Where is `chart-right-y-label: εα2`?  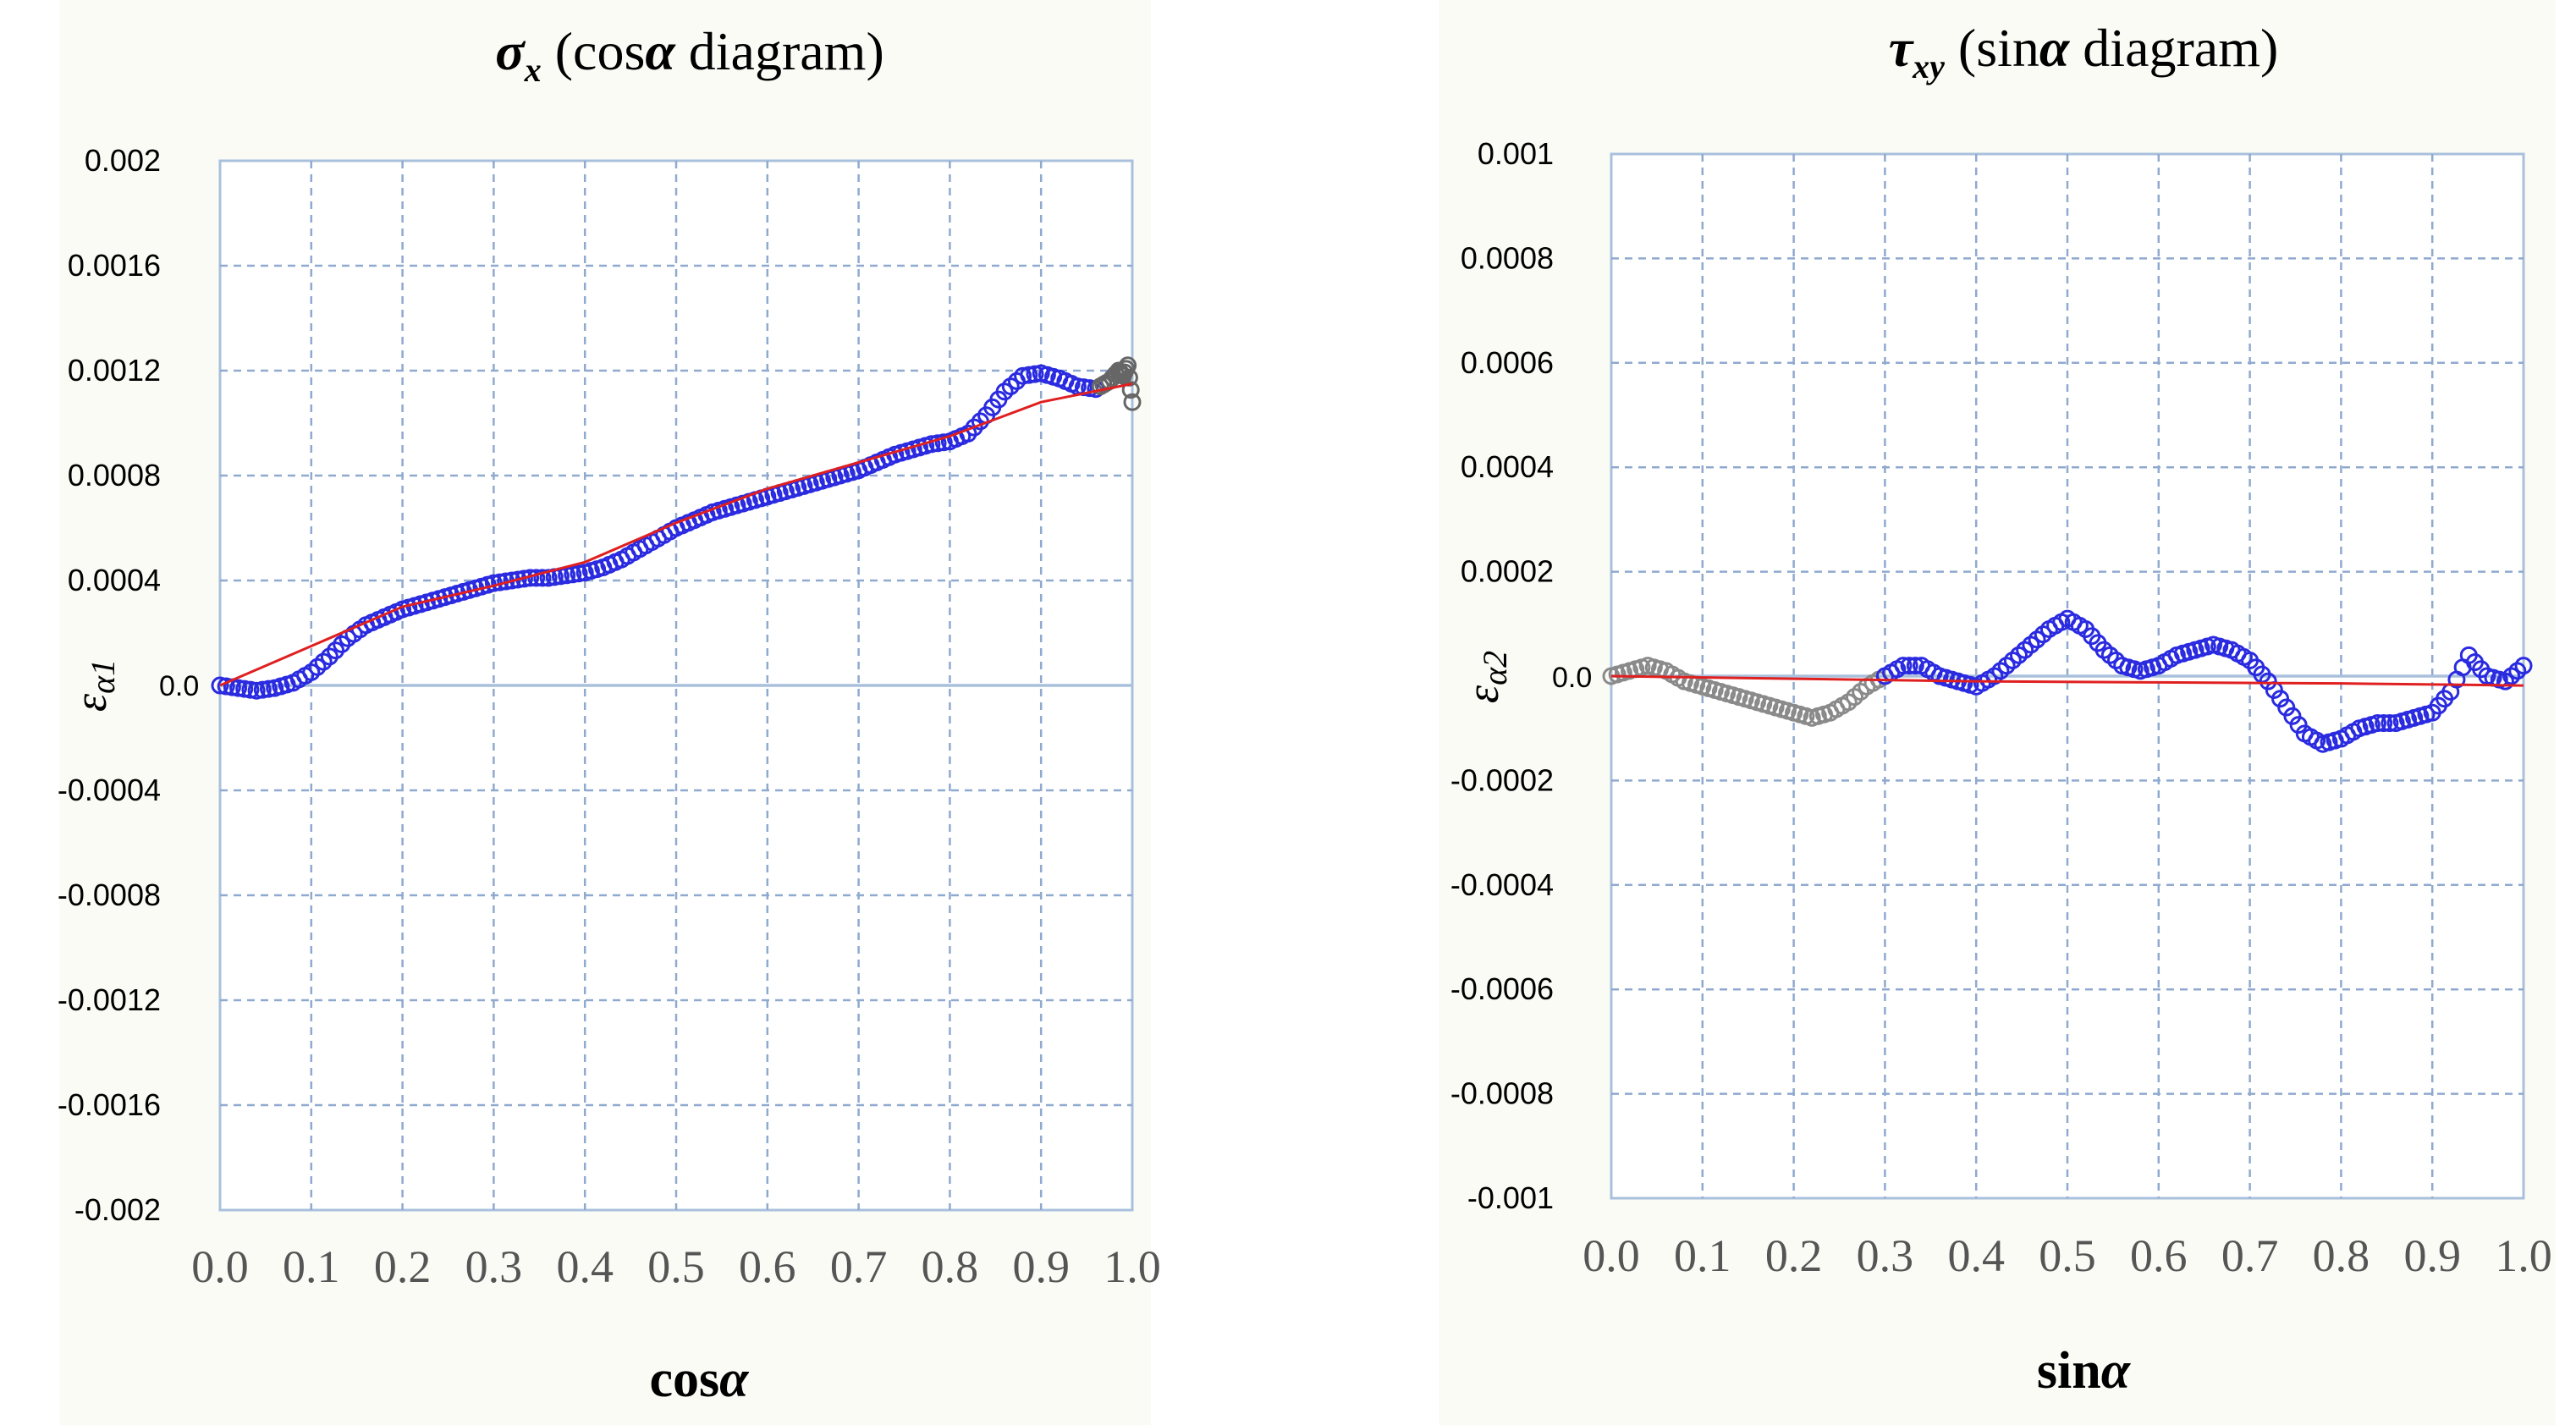 chart-right-y-label: εα2 is located at coordinates (1485, 677).